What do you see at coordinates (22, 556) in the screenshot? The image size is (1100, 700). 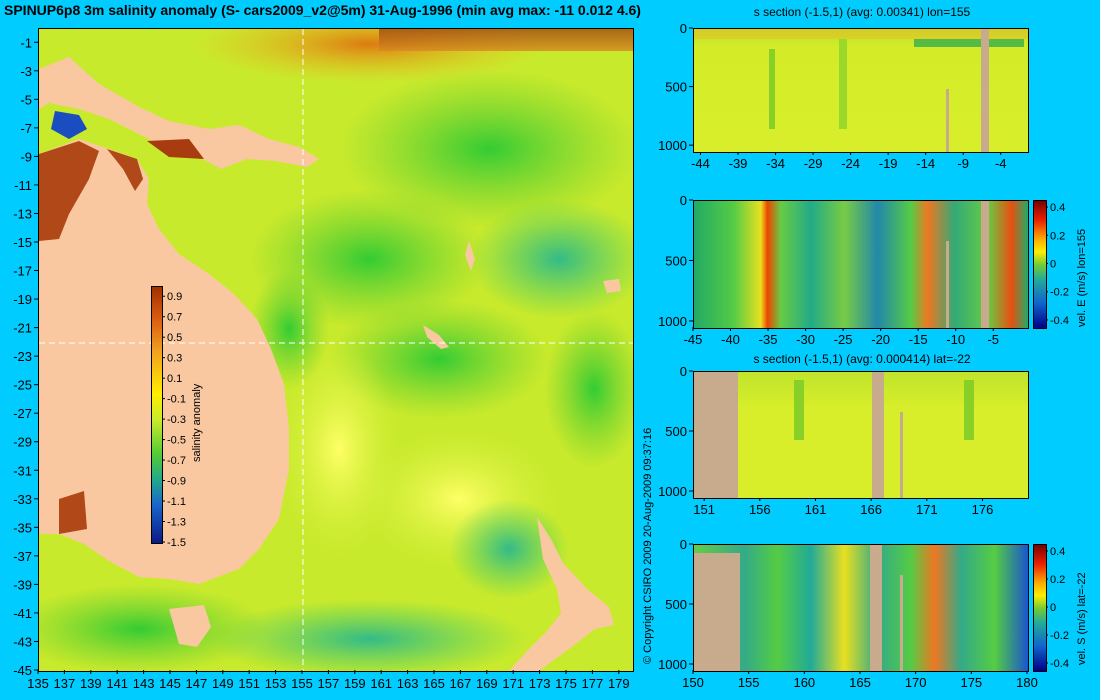 I see `map-y-tick-label: -37` at bounding box center [22, 556].